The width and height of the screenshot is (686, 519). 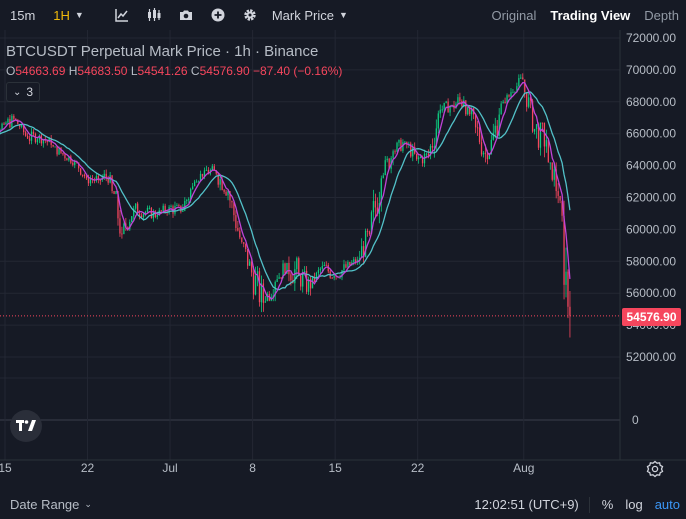 I want to click on view-trading-view: Trading View, so click(x=590, y=15).